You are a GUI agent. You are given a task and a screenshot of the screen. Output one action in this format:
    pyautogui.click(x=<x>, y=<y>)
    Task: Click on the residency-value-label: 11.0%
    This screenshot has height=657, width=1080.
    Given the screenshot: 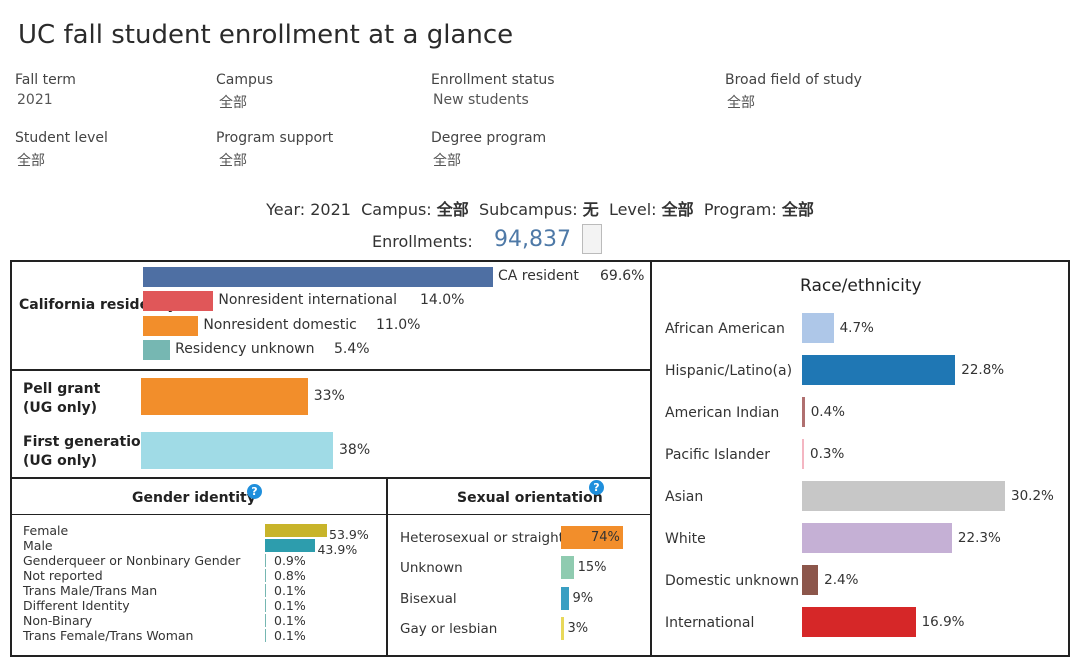 What is the action you would take?
    pyautogui.click(x=398, y=325)
    